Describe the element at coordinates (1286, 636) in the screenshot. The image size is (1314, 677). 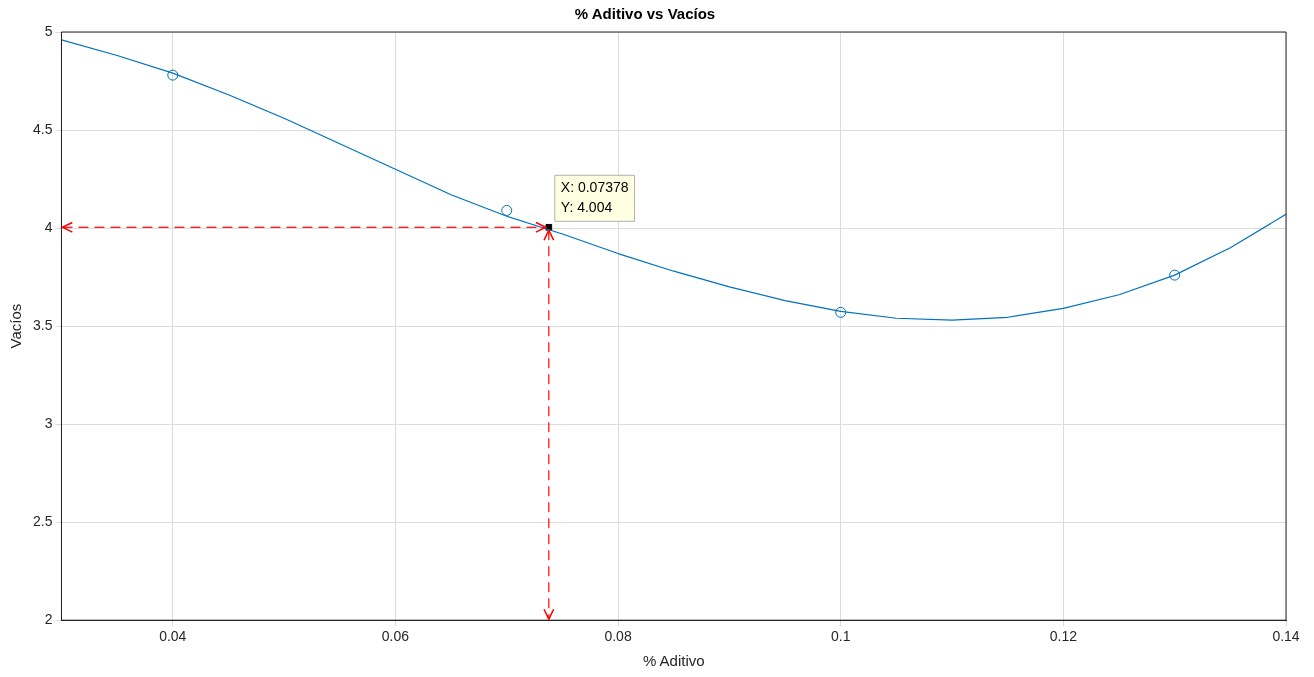
I see `x-tick-label: 0.14` at that location.